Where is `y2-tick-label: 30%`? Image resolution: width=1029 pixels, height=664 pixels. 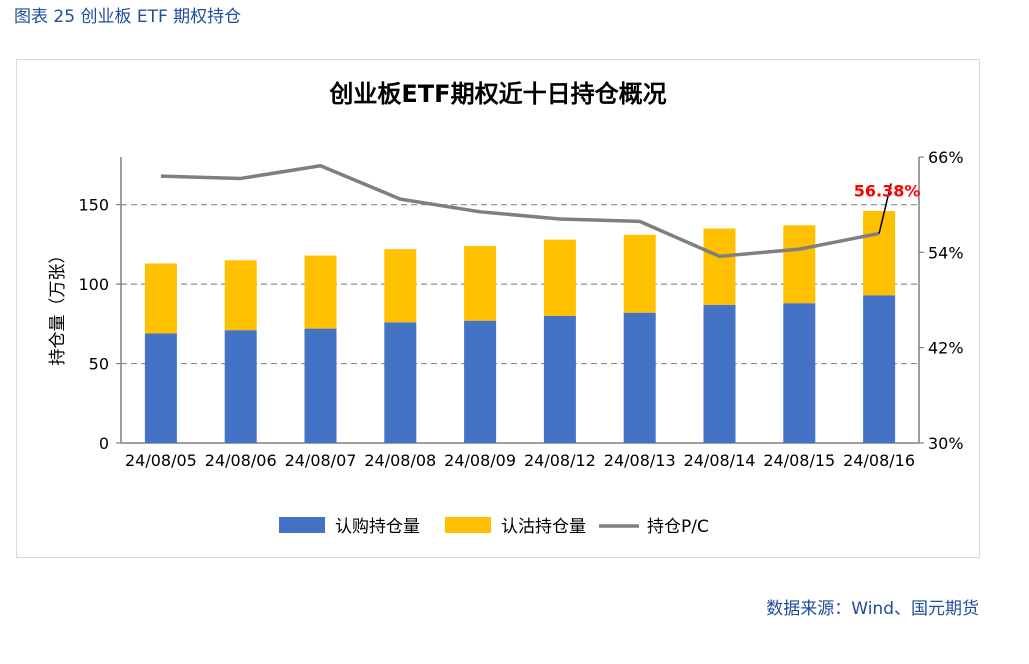
y2-tick-label: 30% is located at coordinates (946, 443).